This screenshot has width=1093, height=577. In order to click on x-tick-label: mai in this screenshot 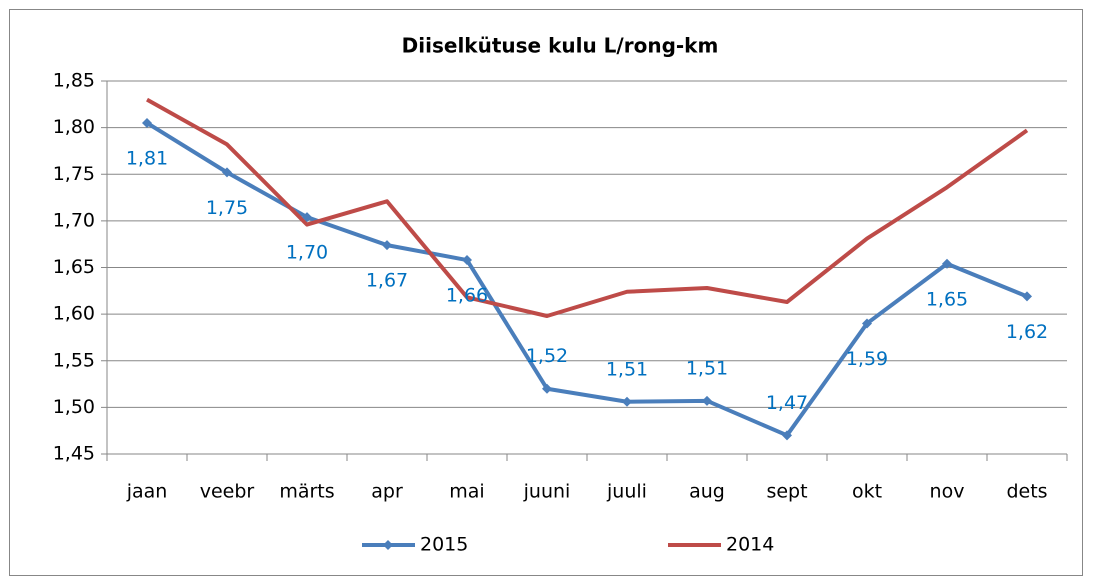, I will do `click(466, 492)`.